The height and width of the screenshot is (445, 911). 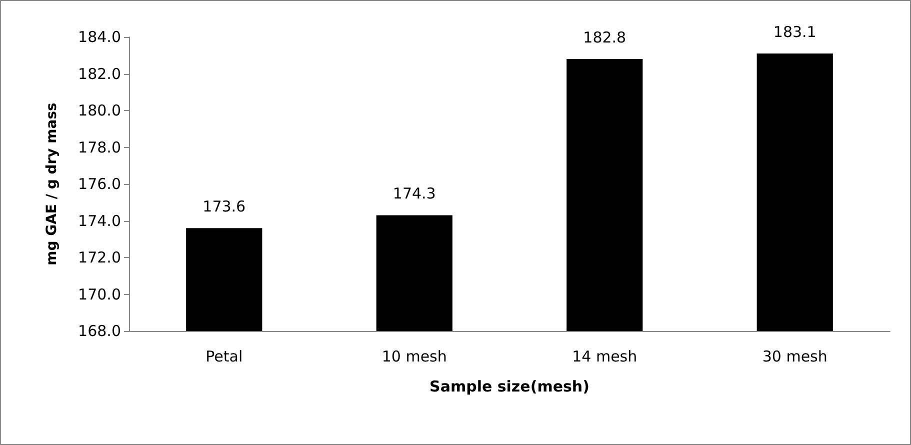 I want to click on x-tick-label: 14 mesh, so click(x=605, y=357).